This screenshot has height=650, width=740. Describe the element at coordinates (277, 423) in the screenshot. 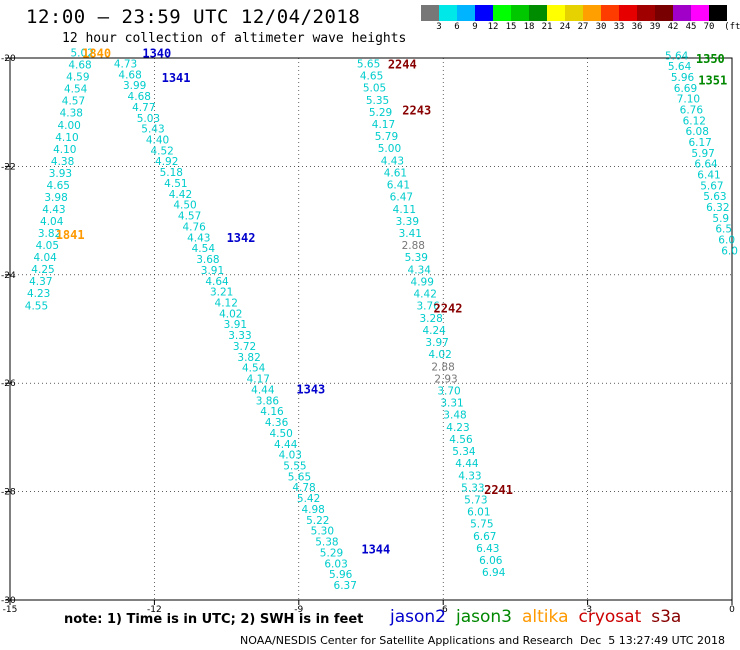

I see `swh-value: 4.36` at that location.